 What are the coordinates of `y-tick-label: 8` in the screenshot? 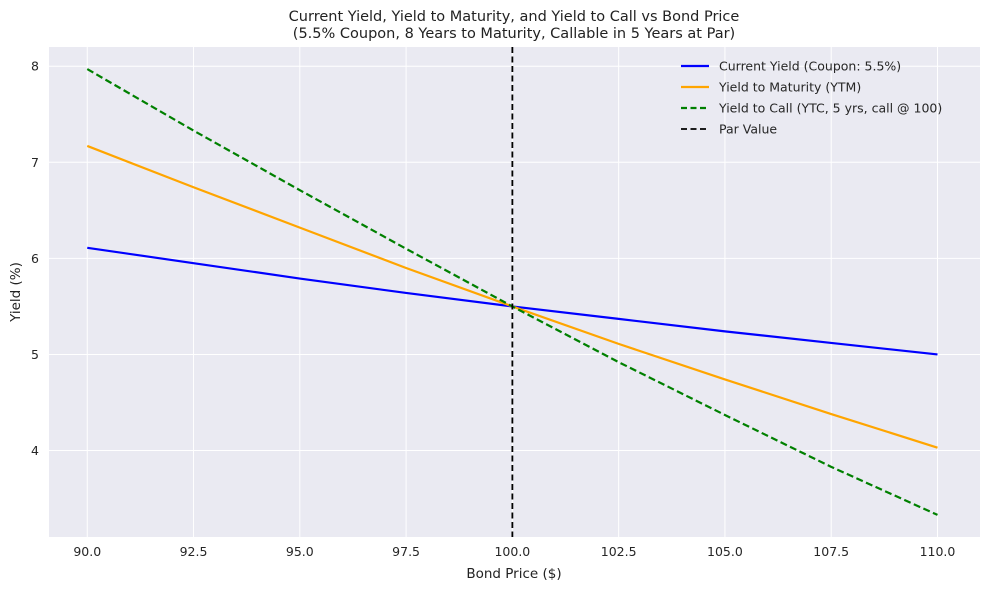 It's located at (35, 66).